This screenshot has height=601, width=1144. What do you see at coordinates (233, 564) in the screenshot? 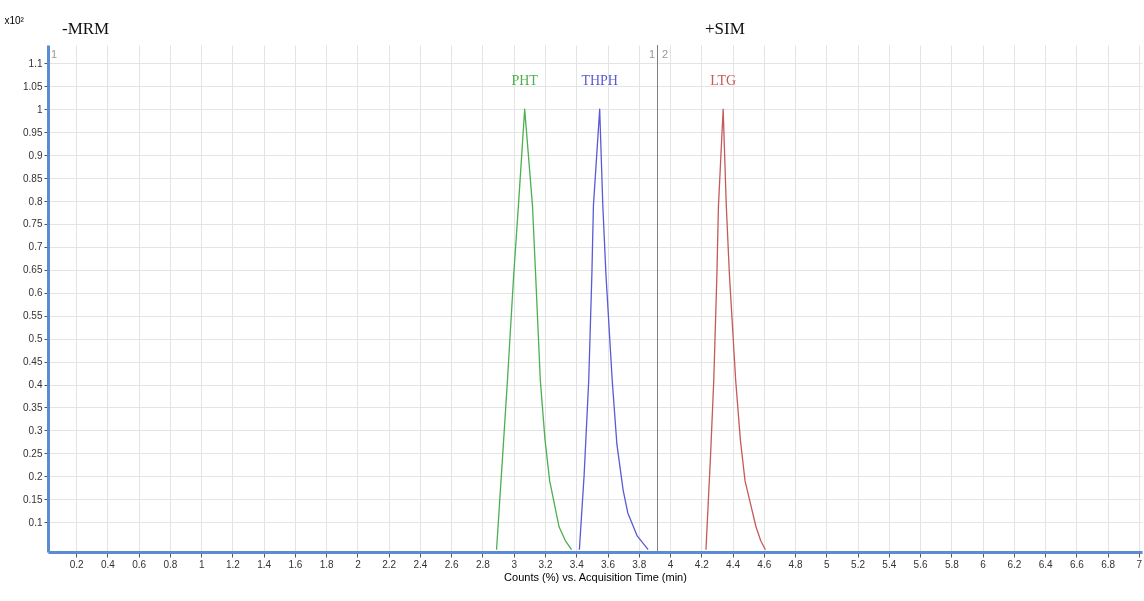
I see `x-tick-label: 1.2` at bounding box center [233, 564].